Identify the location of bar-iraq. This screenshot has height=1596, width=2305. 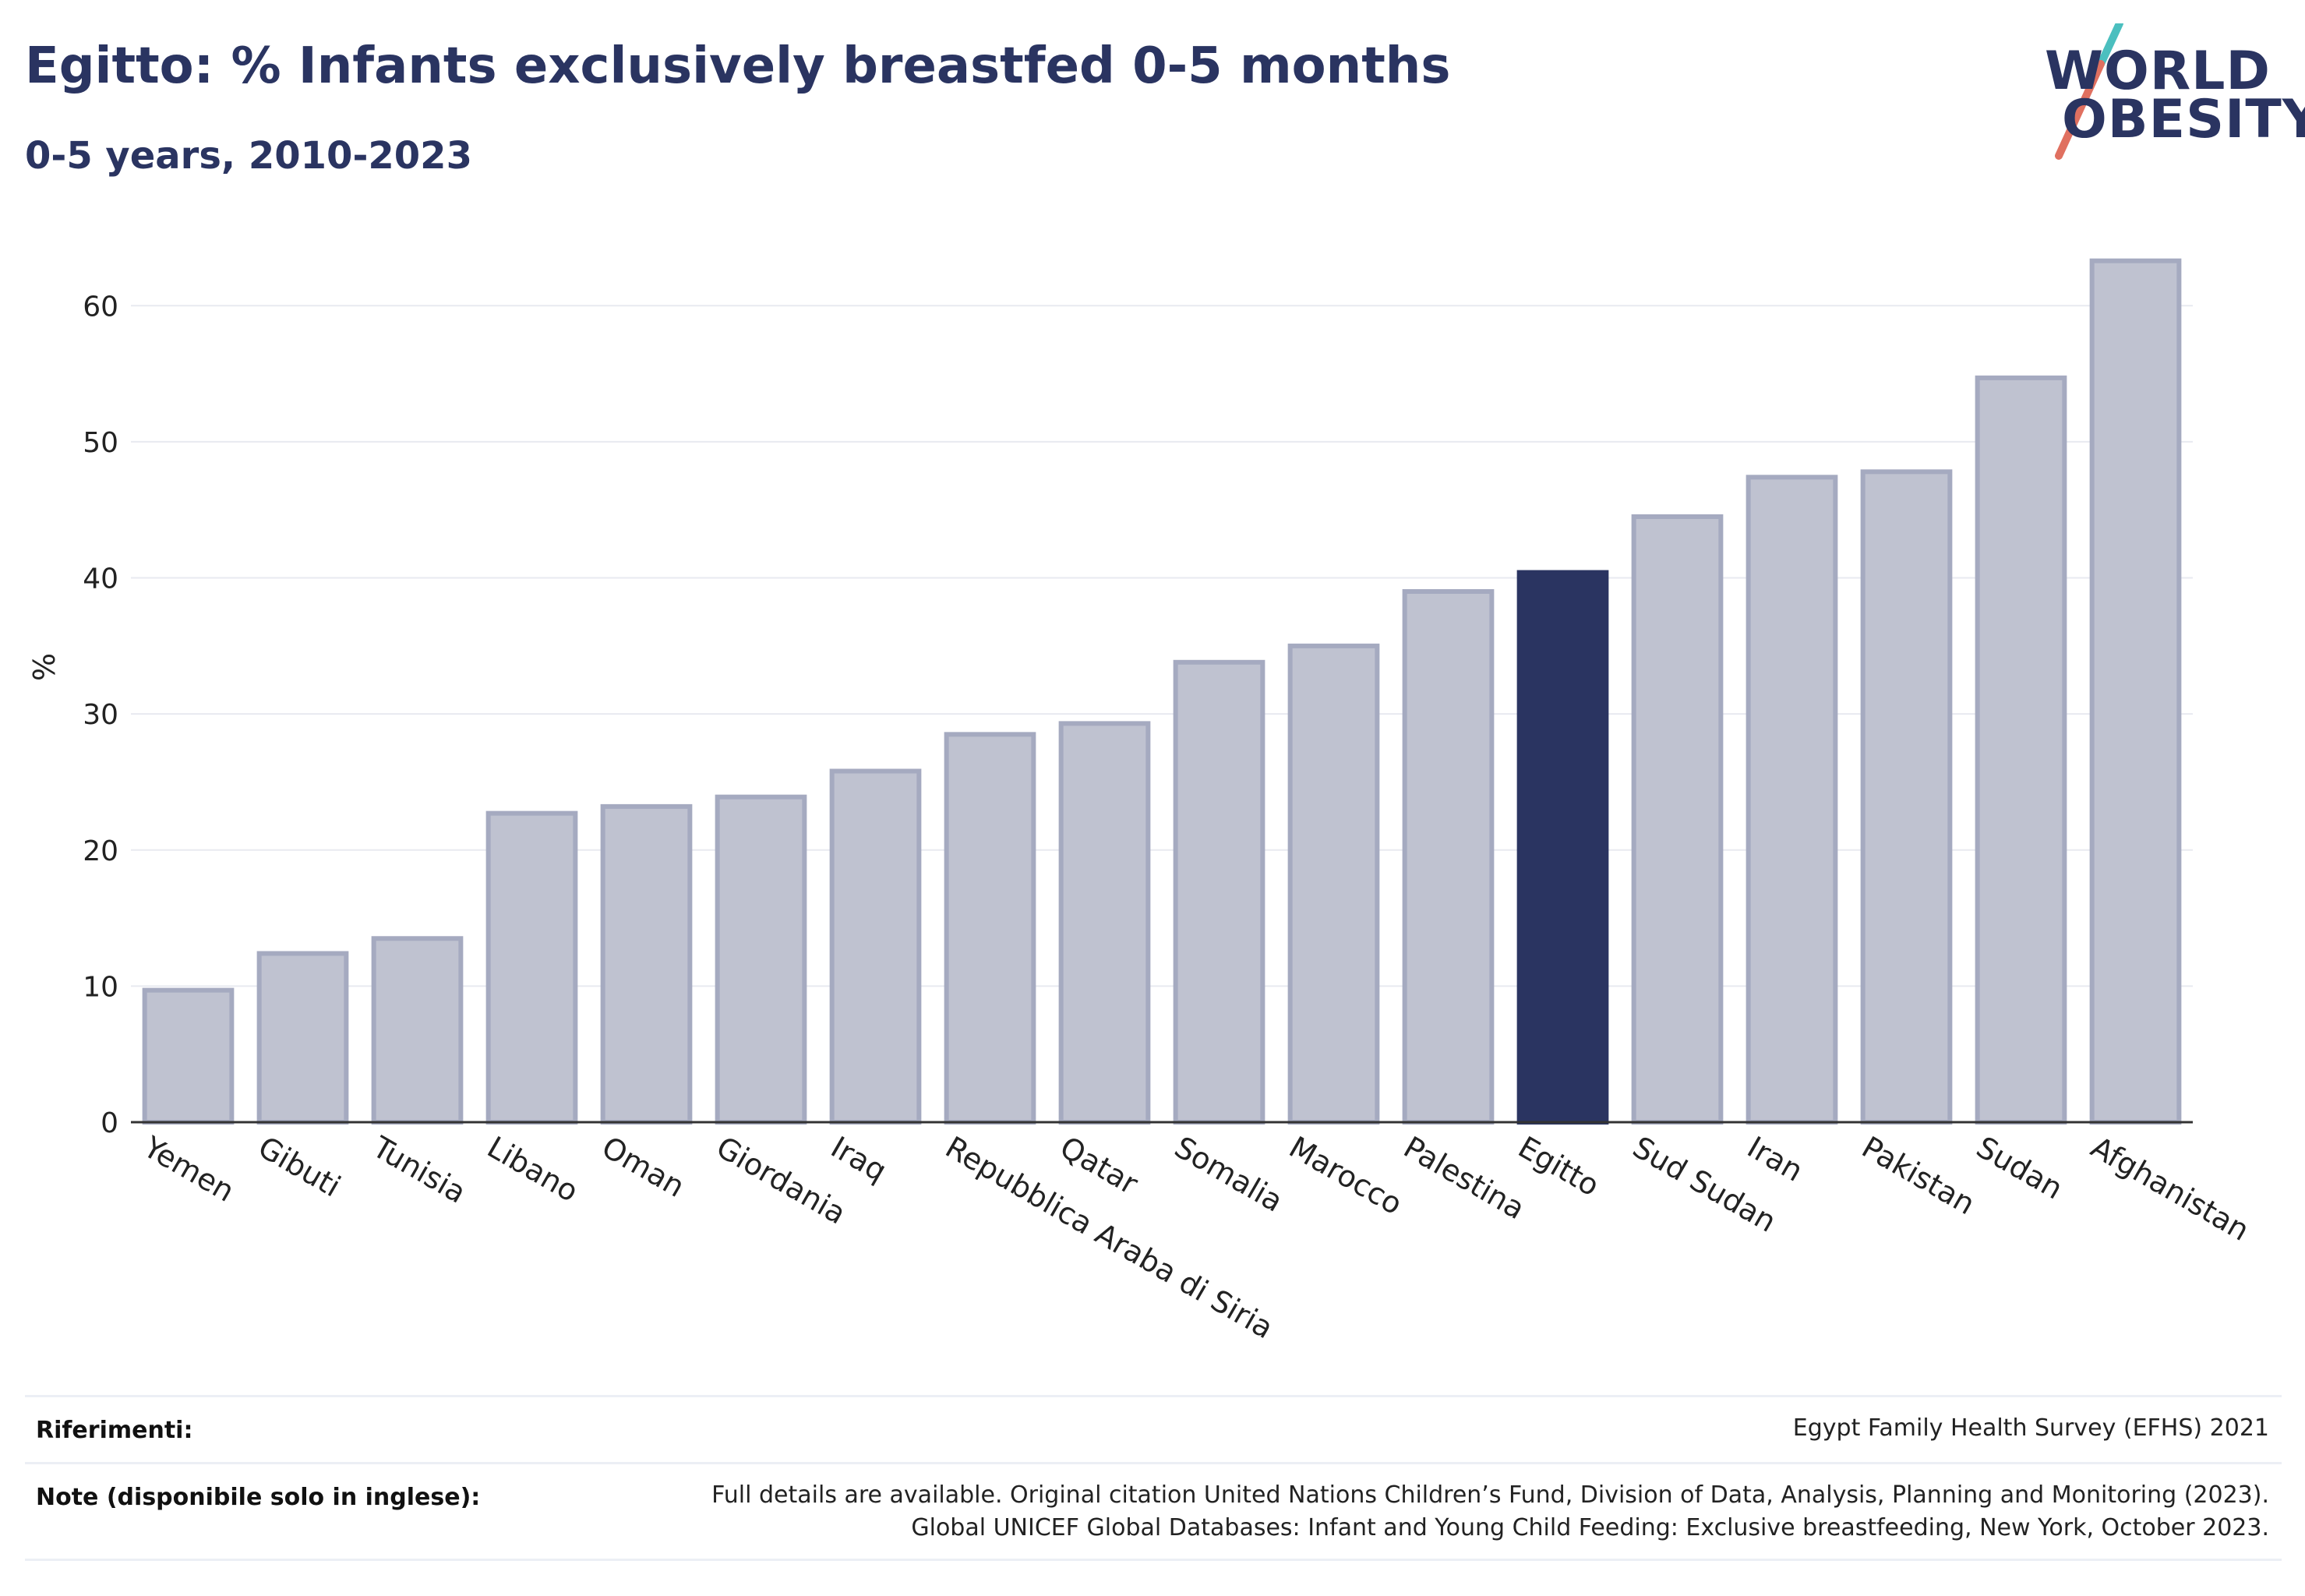
(875, 946).